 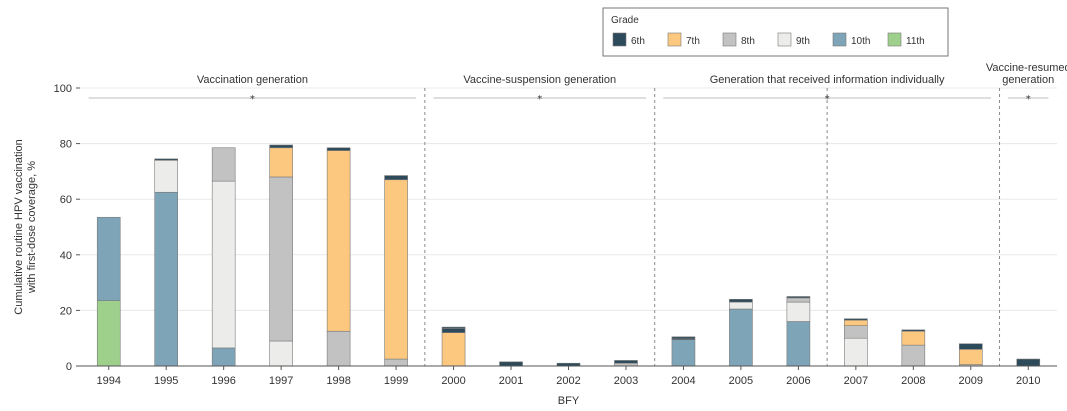 I want to click on bar-segment-2003-6th, so click(x=626, y=362).